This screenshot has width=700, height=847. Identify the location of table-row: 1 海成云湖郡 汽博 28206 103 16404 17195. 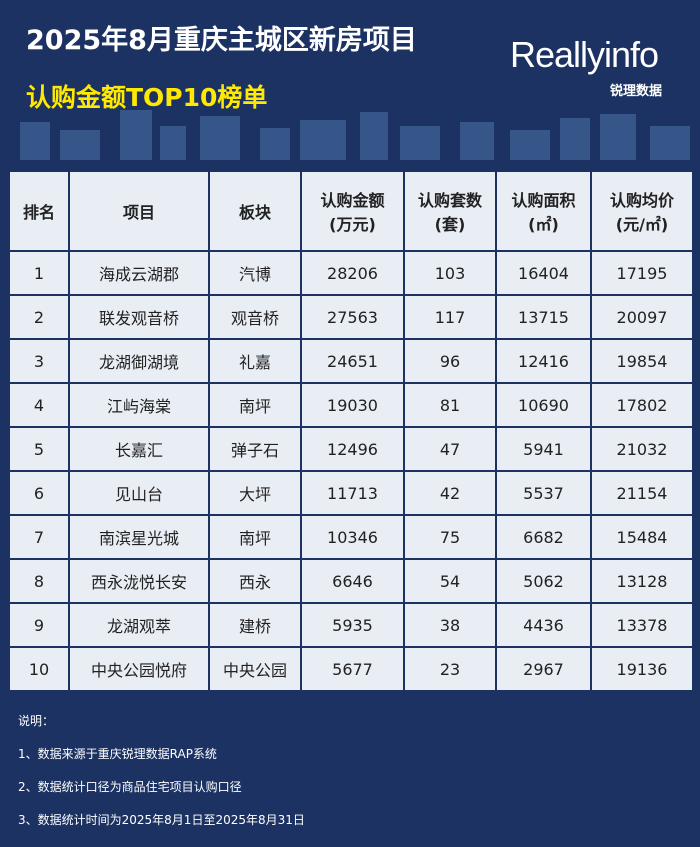
(351, 273).